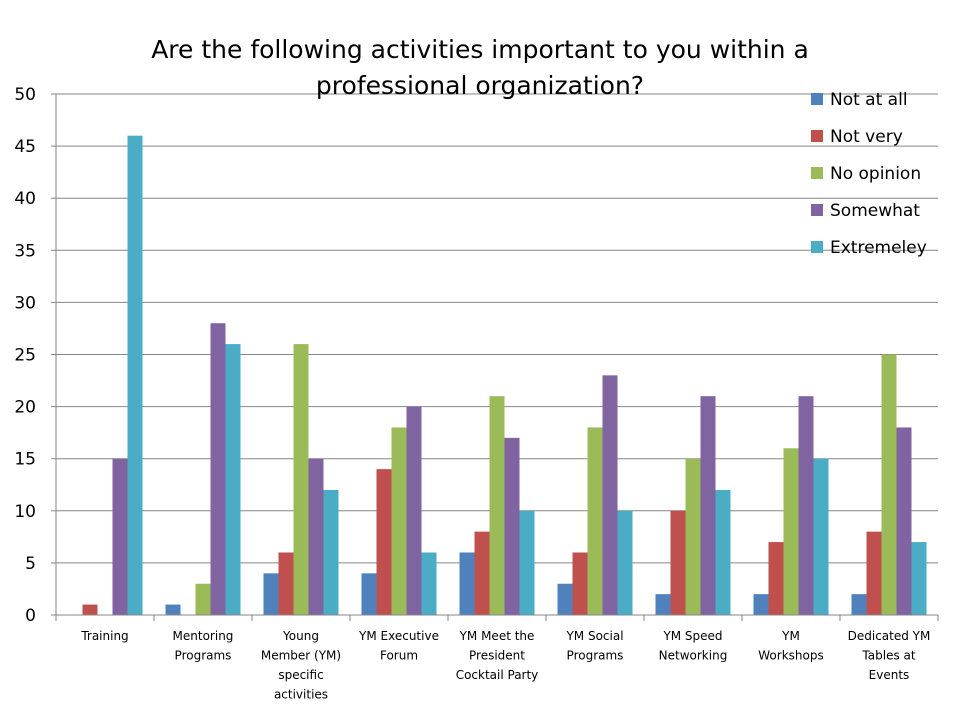 This screenshot has width=960, height=720. Describe the element at coordinates (869, 100) in the screenshot. I see `legend-label: Not at all` at that location.